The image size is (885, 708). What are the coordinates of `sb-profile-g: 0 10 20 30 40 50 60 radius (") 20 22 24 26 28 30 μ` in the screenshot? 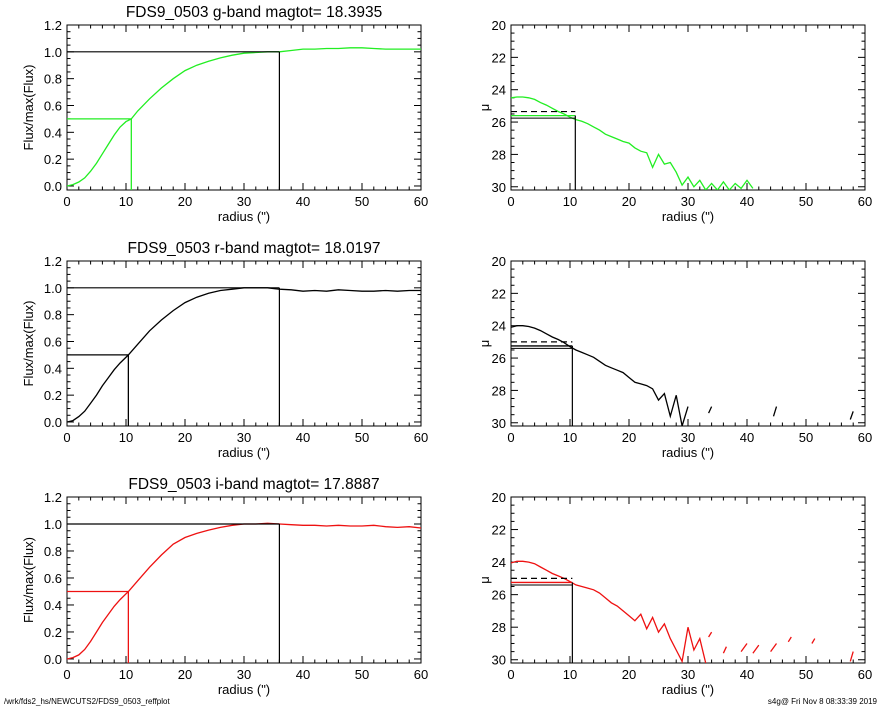 It's located at (674, 121).